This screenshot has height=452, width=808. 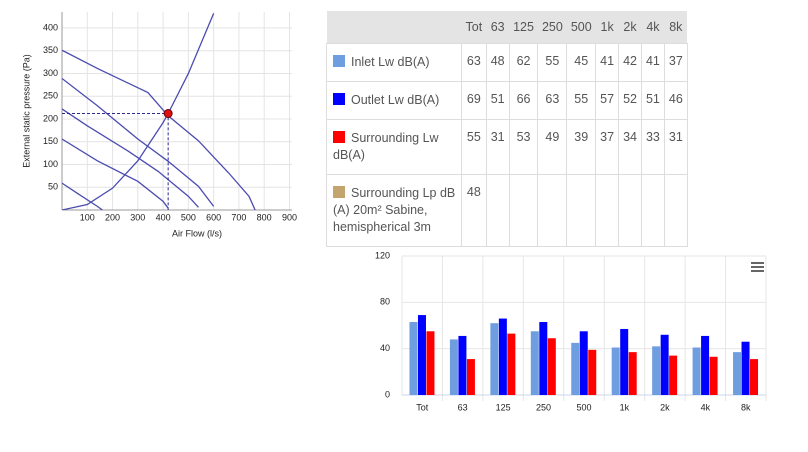 I want to click on value-cell: 34, so click(x=630, y=147).